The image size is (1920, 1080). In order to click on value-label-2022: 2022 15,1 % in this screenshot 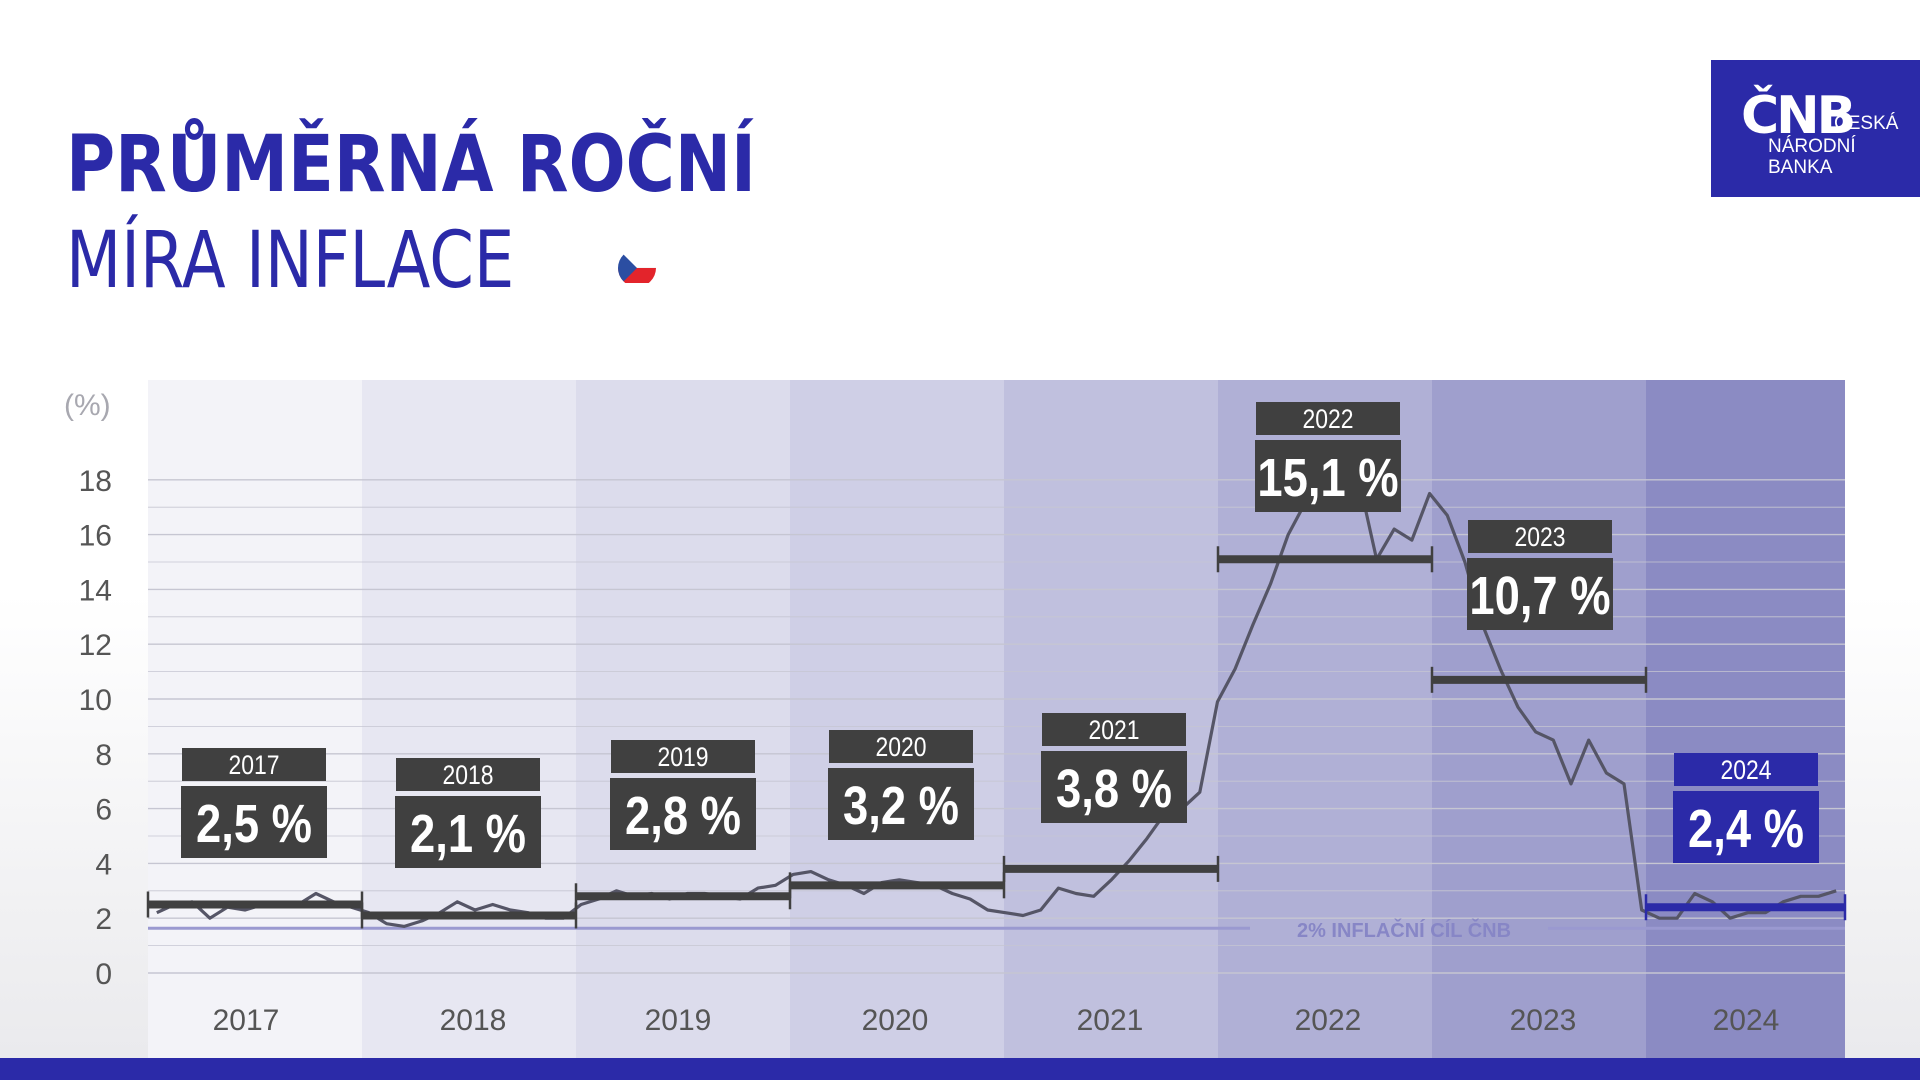, I will do `click(1328, 457)`.